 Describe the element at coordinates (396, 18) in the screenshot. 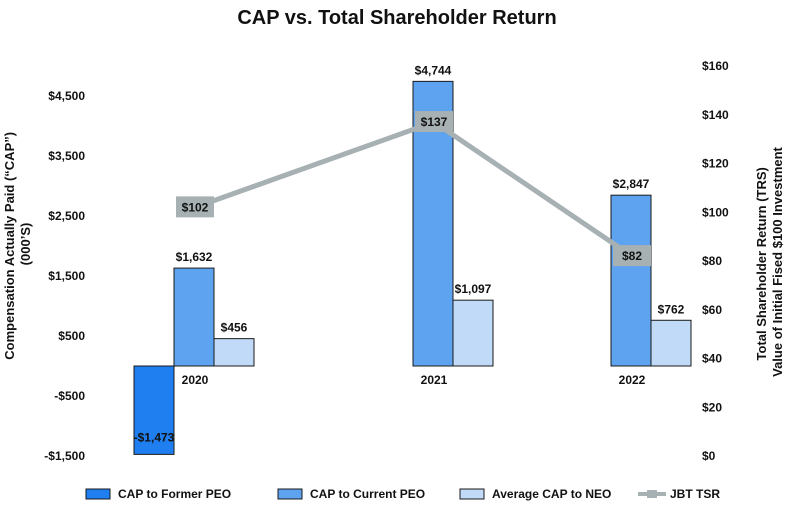

I see `chart-title: CAP vs. Total Shareholder Return` at that location.